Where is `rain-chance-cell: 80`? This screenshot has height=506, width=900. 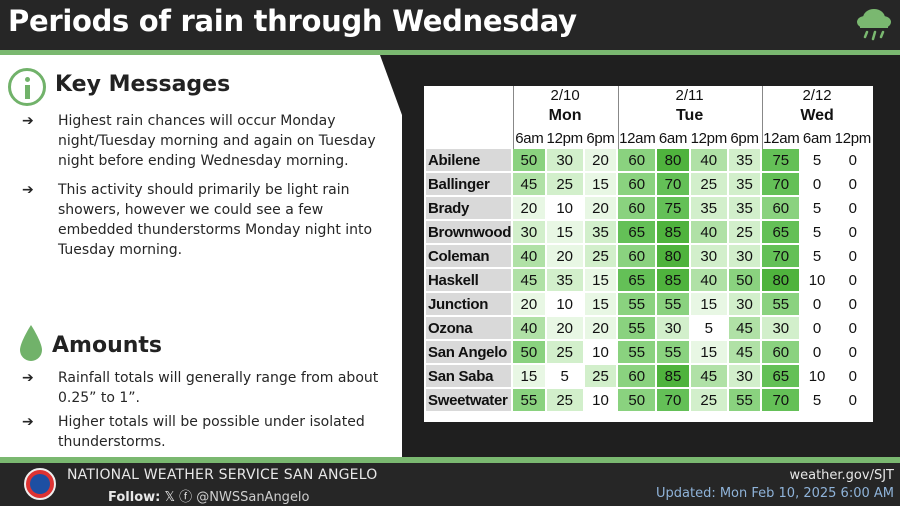 rain-chance-cell: 80 is located at coordinates (673, 257).